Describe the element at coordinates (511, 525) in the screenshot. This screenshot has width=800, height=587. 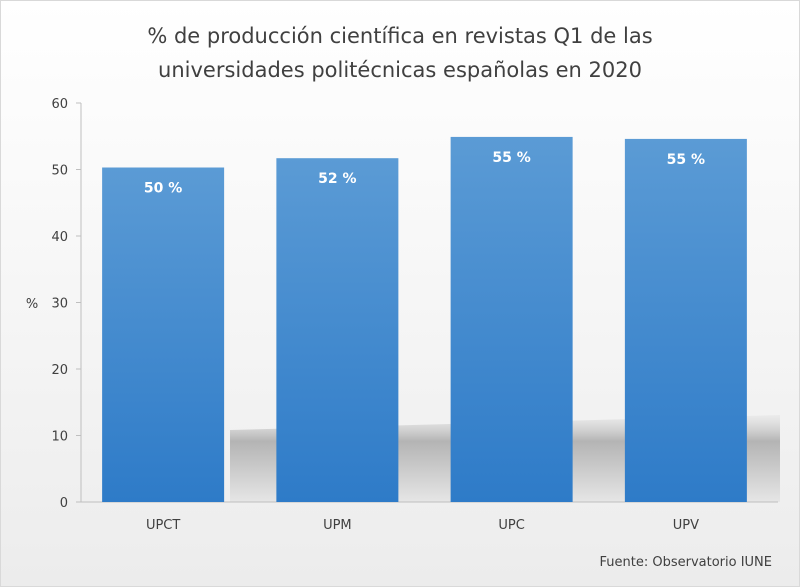
I see `x-tick-label: UPC` at that location.